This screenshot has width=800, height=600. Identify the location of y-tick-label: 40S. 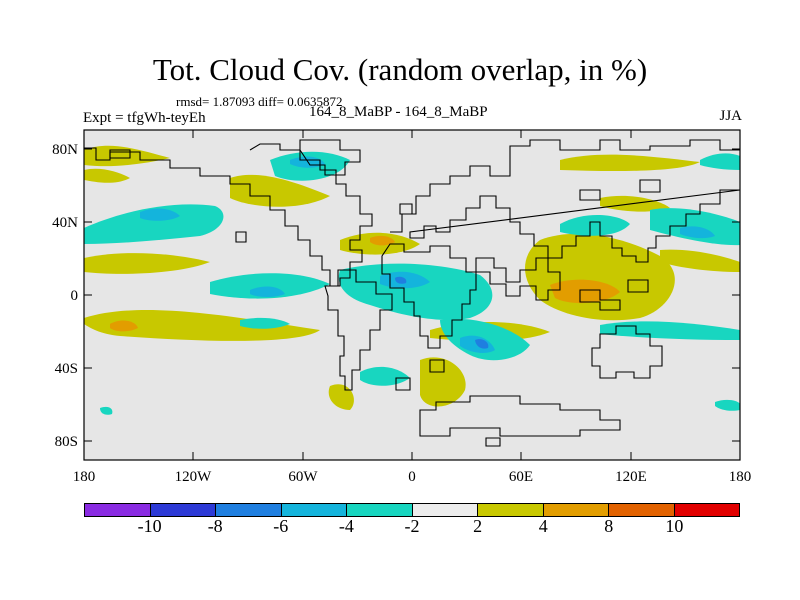
(66, 369).